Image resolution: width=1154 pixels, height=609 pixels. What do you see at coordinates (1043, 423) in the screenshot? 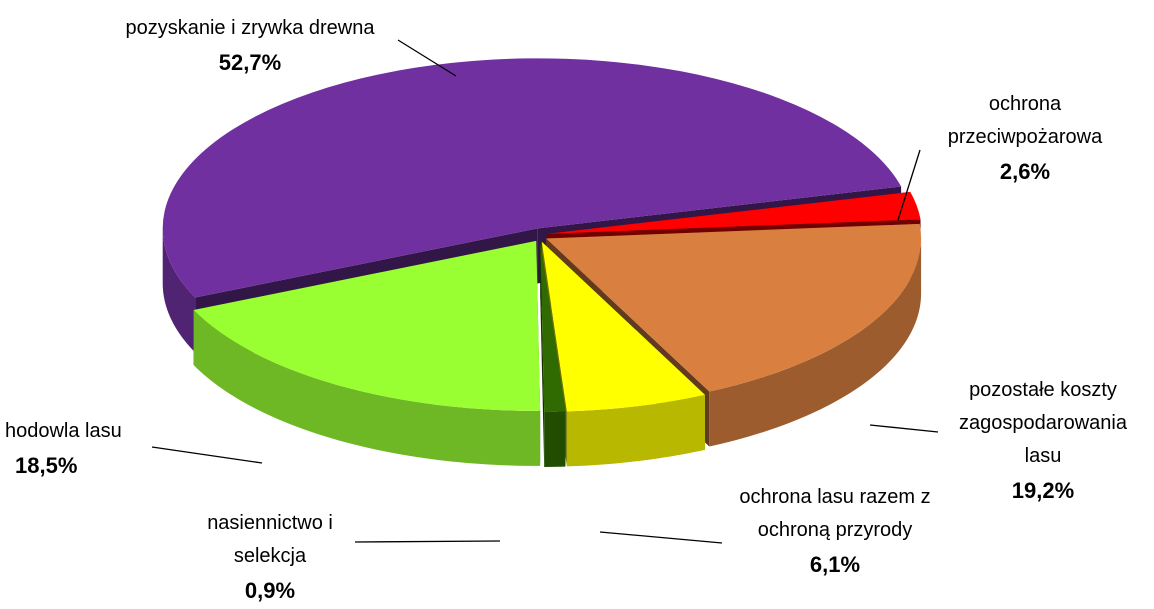
I see `slice-name: pozostałe koszty zagospodarowania lasu` at bounding box center [1043, 423].